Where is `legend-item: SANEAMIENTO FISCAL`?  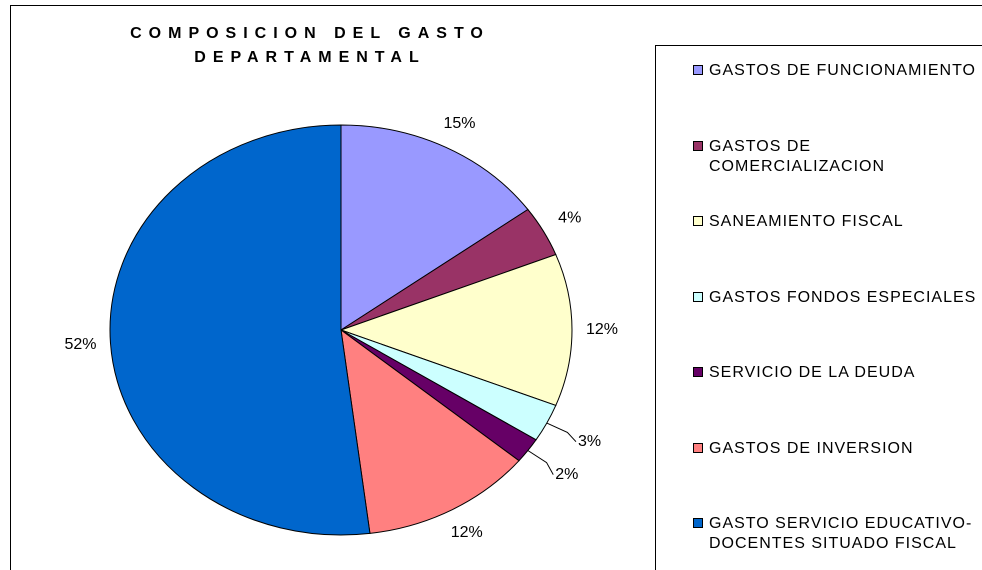
legend-item: SANEAMIENTO FISCAL is located at coordinates (837, 222).